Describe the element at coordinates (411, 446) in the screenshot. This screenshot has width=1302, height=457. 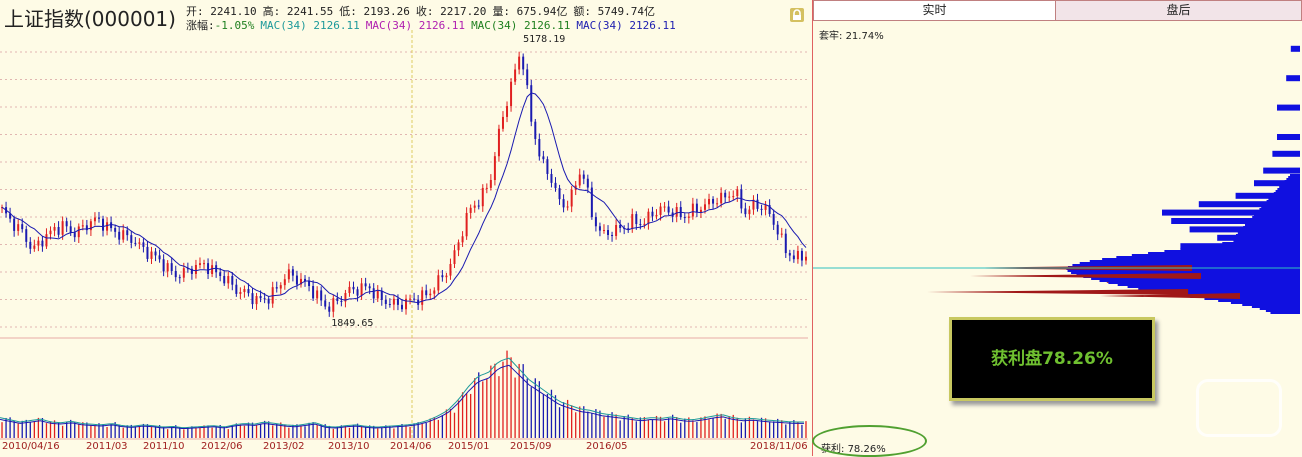
I see `x-tick-label: 2014/06` at that location.